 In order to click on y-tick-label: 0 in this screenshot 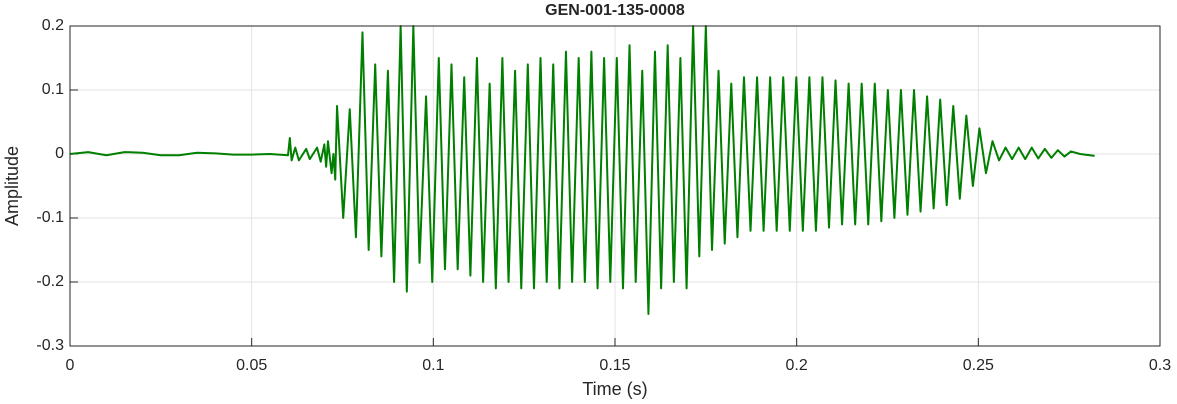, I will do `click(59, 153)`.